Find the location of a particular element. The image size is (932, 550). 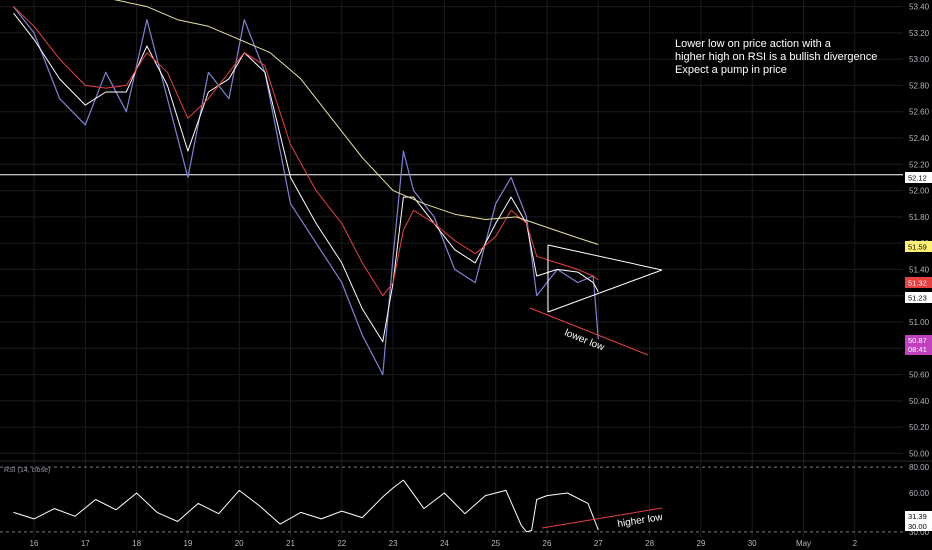

y-tick-label: 52.60 is located at coordinates (919, 112).